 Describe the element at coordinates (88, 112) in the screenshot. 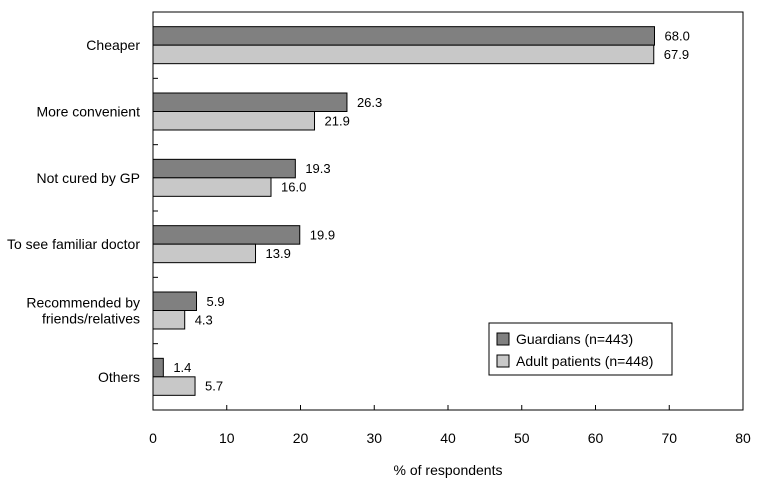

I see `category-label: More convenient` at that location.